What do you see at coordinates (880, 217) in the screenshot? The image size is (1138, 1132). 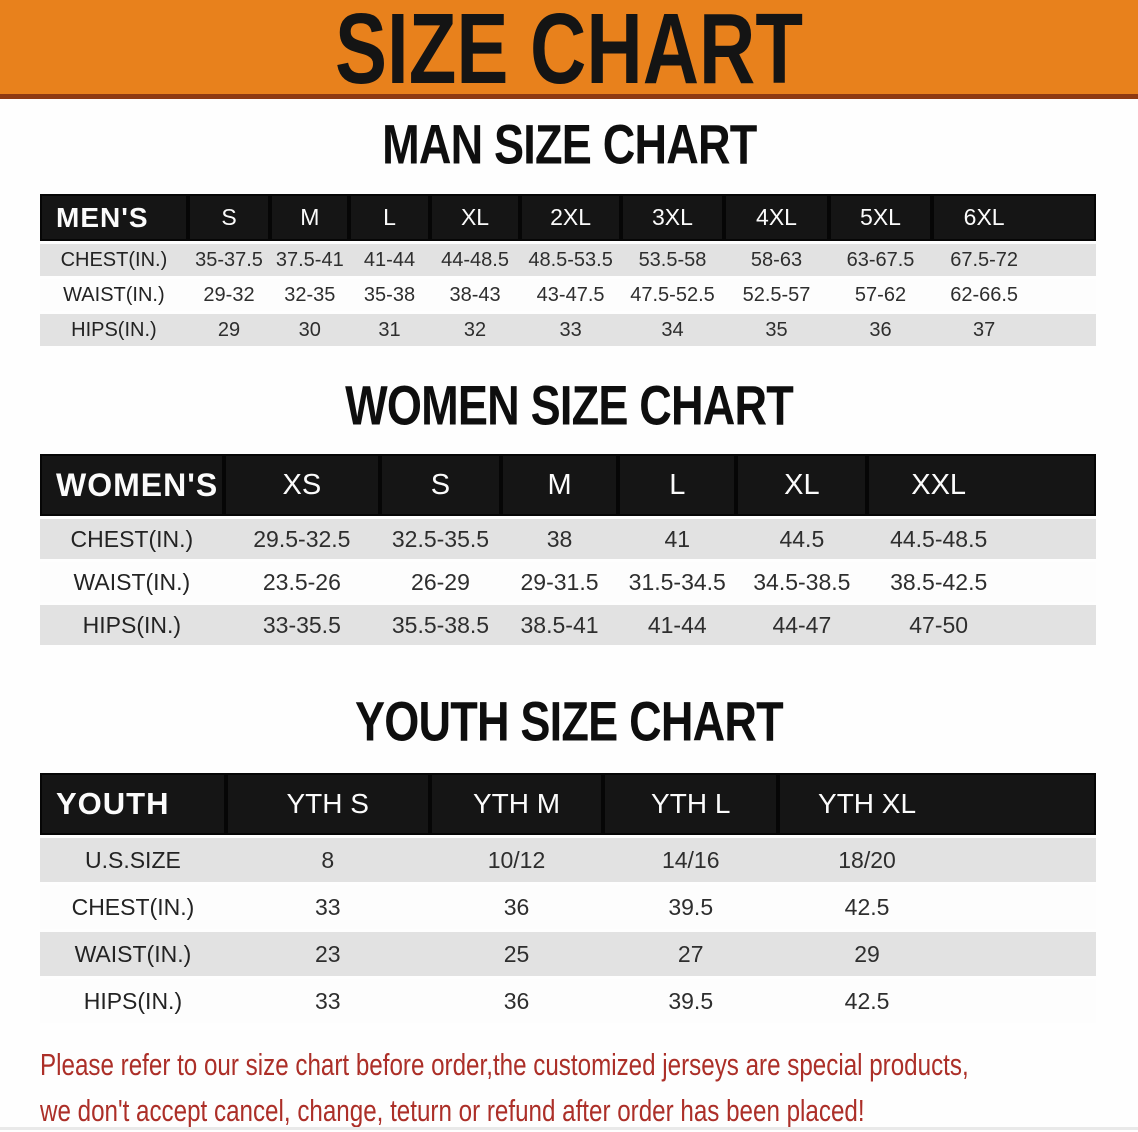 I see `men-size-column-5xl: 5XL` at bounding box center [880, 217].